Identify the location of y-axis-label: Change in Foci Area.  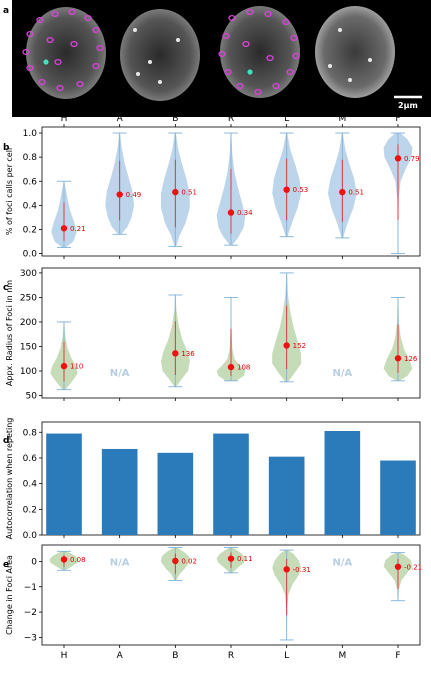
(9, 595).